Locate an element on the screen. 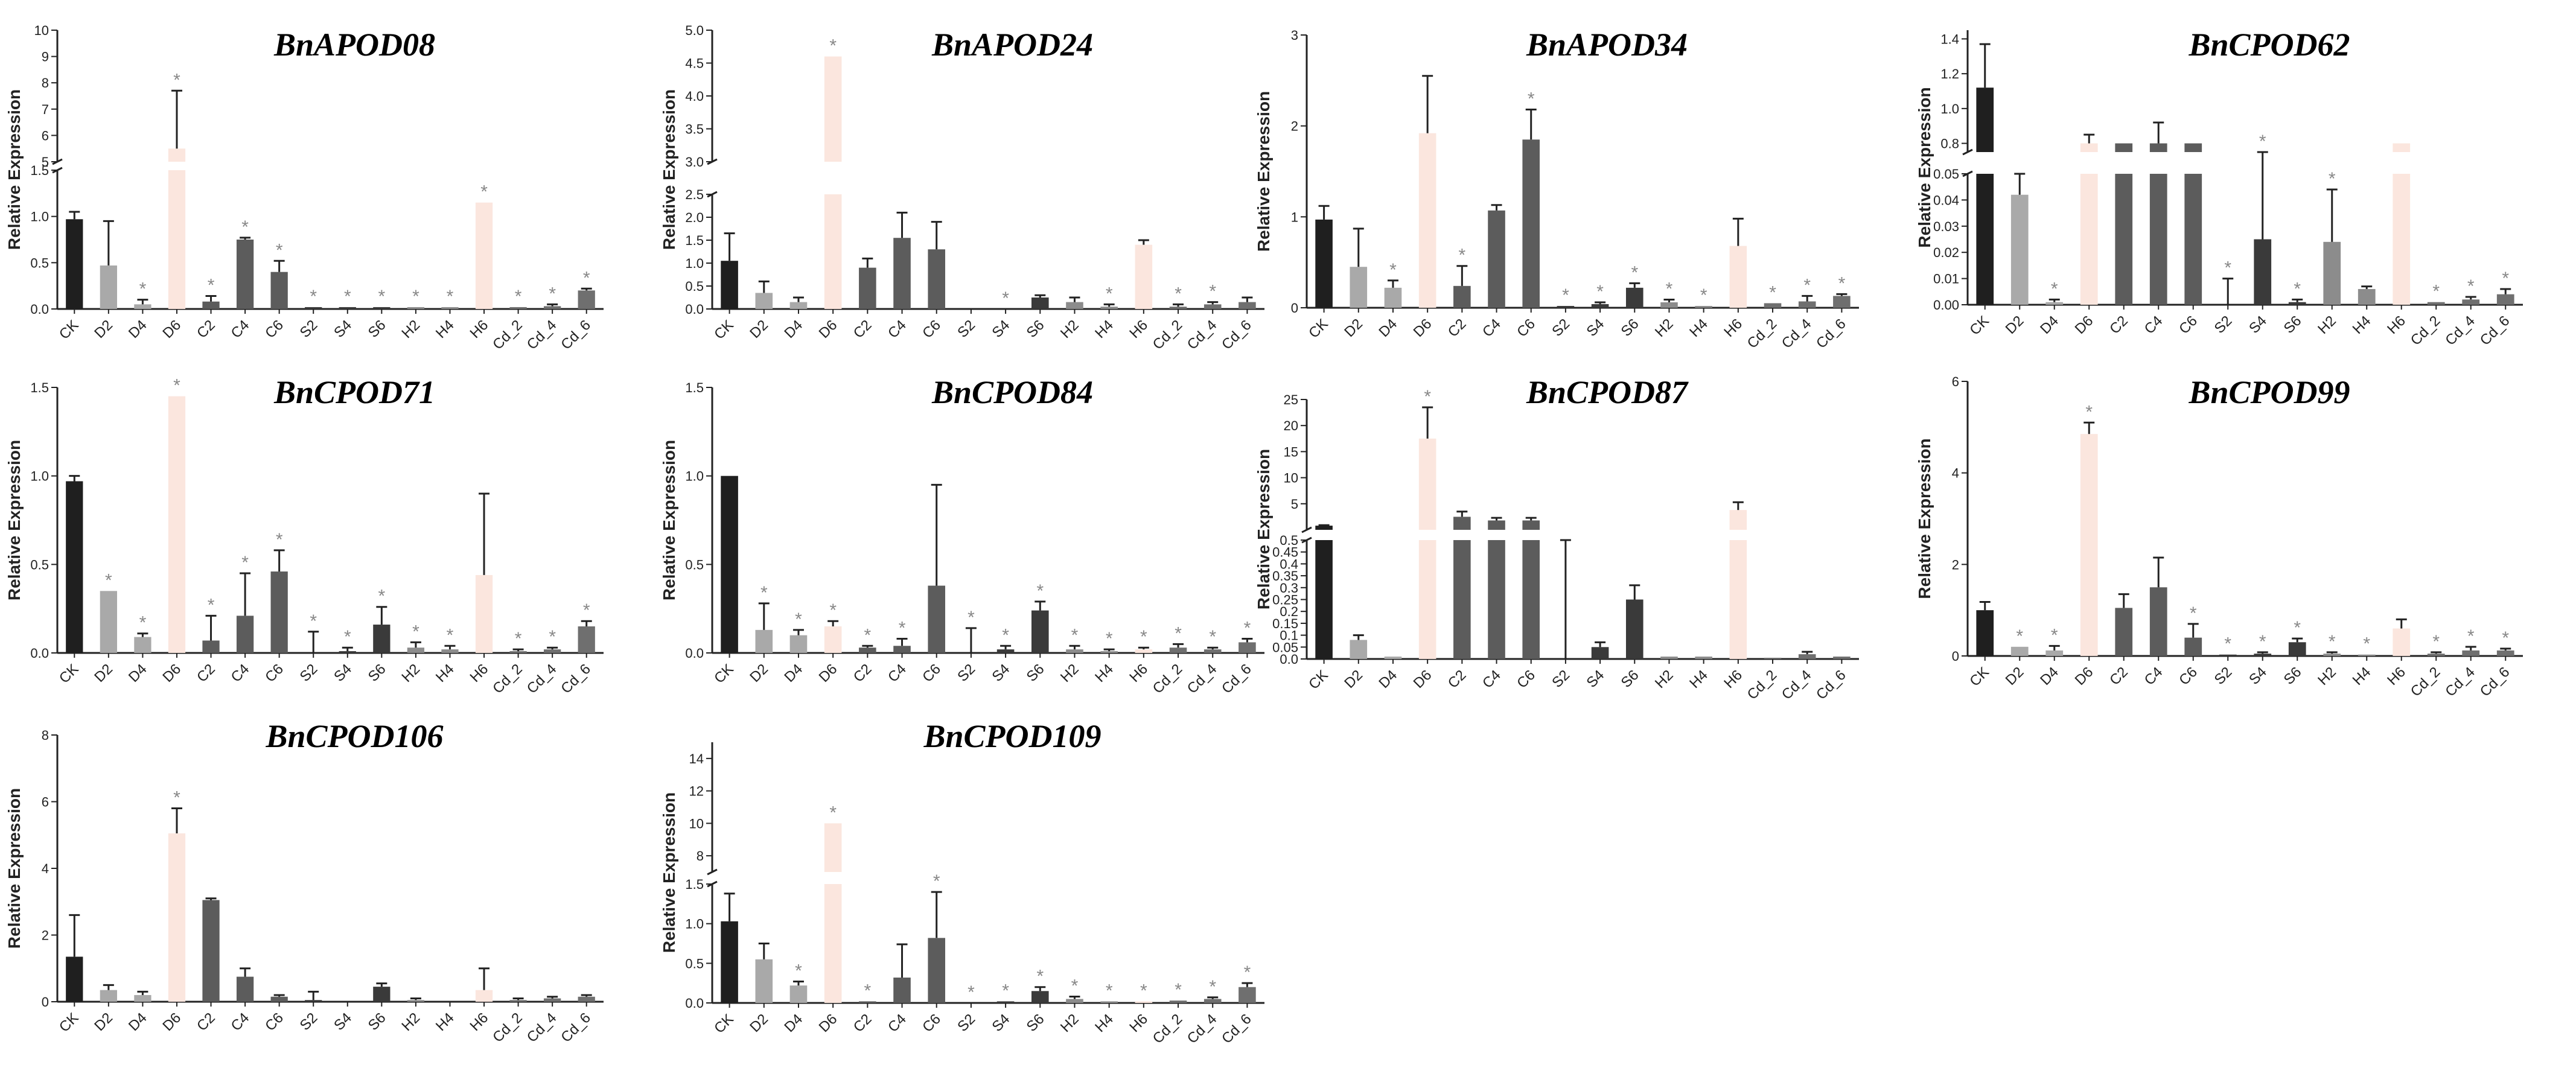  y-tick-label: 12 is located at coordinates (696, 792).